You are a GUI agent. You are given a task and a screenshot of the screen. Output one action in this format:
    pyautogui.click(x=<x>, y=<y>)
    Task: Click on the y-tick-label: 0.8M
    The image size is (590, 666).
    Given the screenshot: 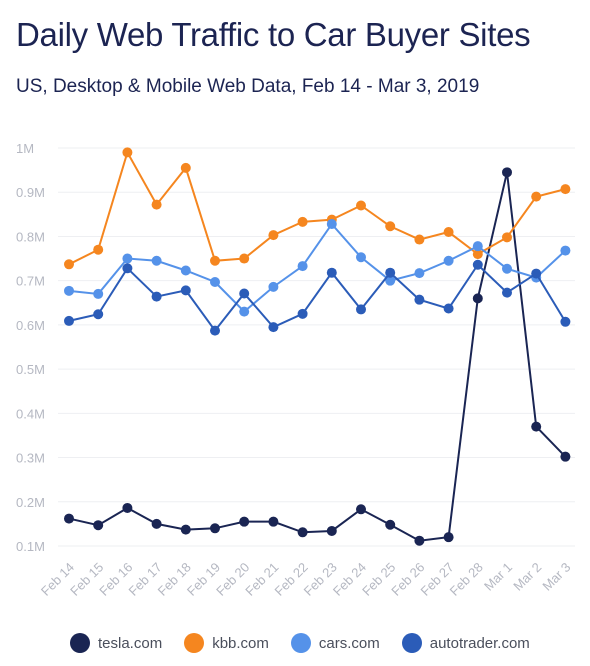 What is the action you would take?
    pyautogui.click(x=30, y=236)
    